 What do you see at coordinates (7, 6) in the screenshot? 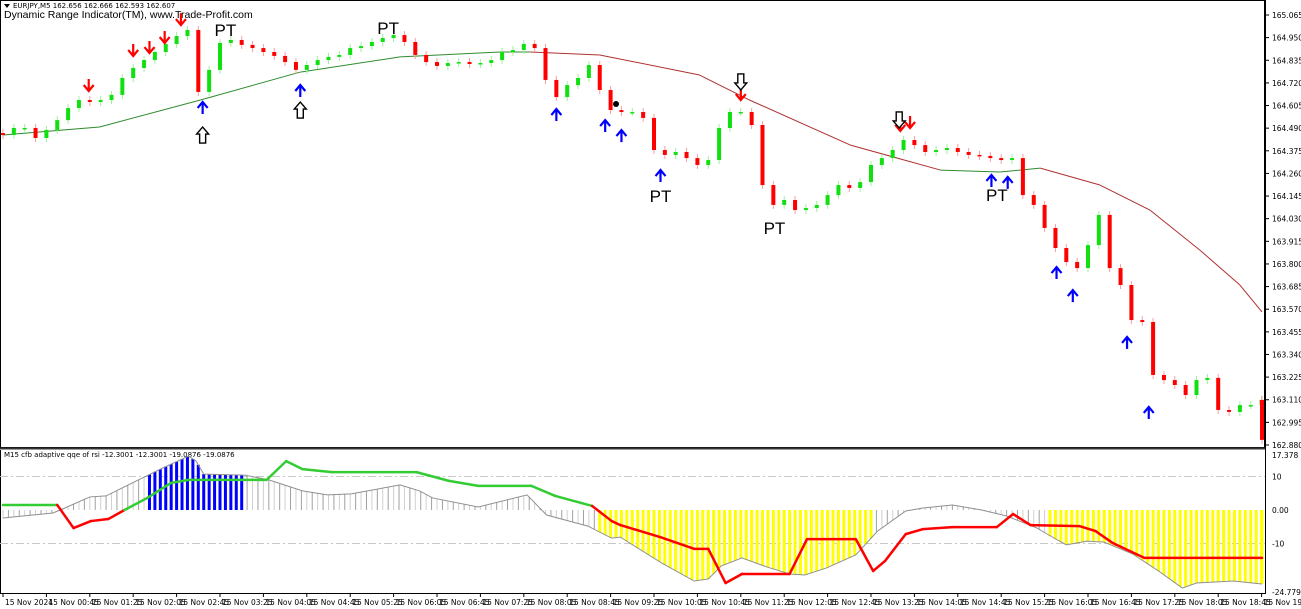
I see `collapse-triangle-icon` at bounding box center [7, 6].